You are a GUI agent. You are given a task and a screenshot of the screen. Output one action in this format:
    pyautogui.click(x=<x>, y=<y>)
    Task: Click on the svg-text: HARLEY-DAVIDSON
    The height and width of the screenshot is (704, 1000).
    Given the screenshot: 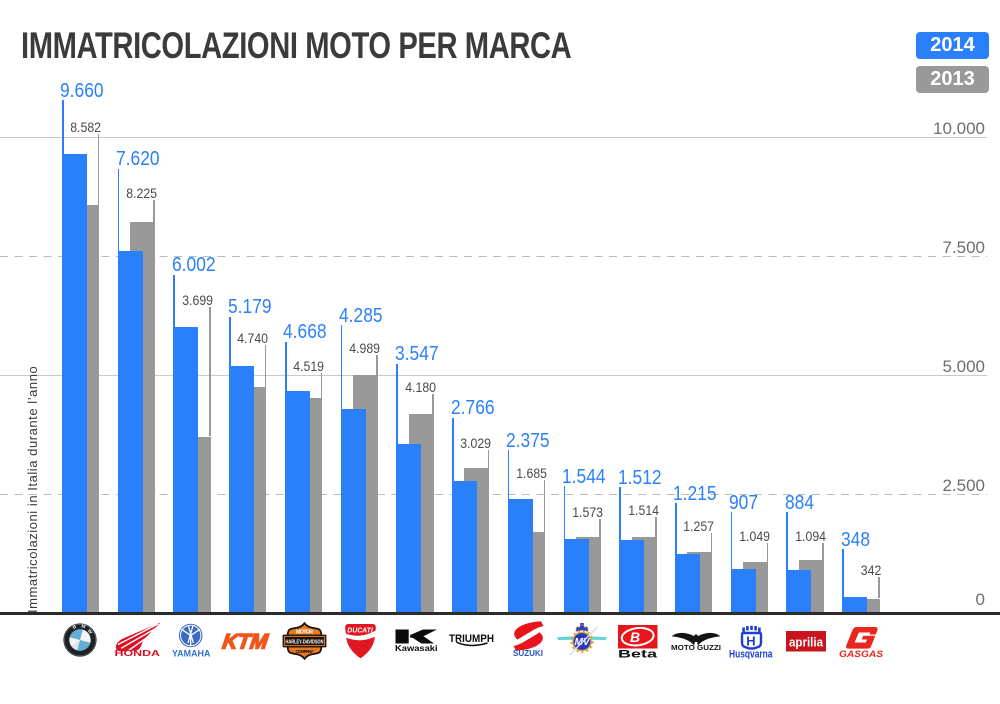 What is the action you would take?
    pyautogui.click(x=304, y=642)
    